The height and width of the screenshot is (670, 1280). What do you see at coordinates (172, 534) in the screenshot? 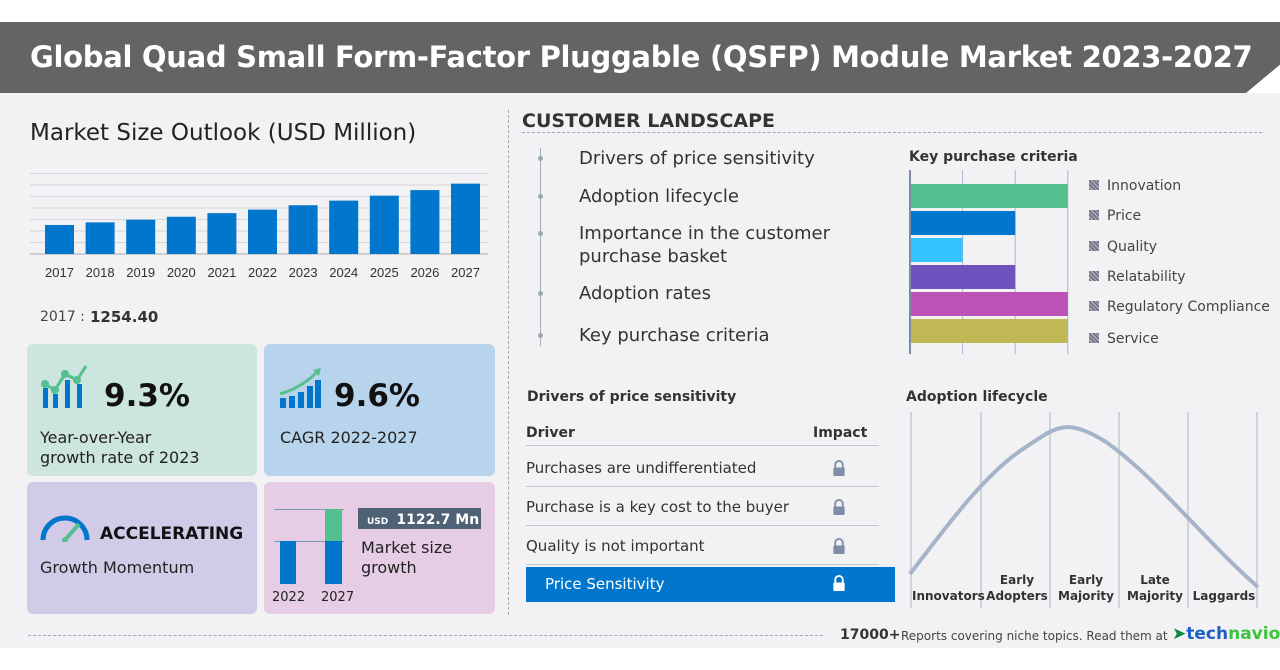
I see `momentum-value: ACCELERATING` at bounding box center [172, 534].